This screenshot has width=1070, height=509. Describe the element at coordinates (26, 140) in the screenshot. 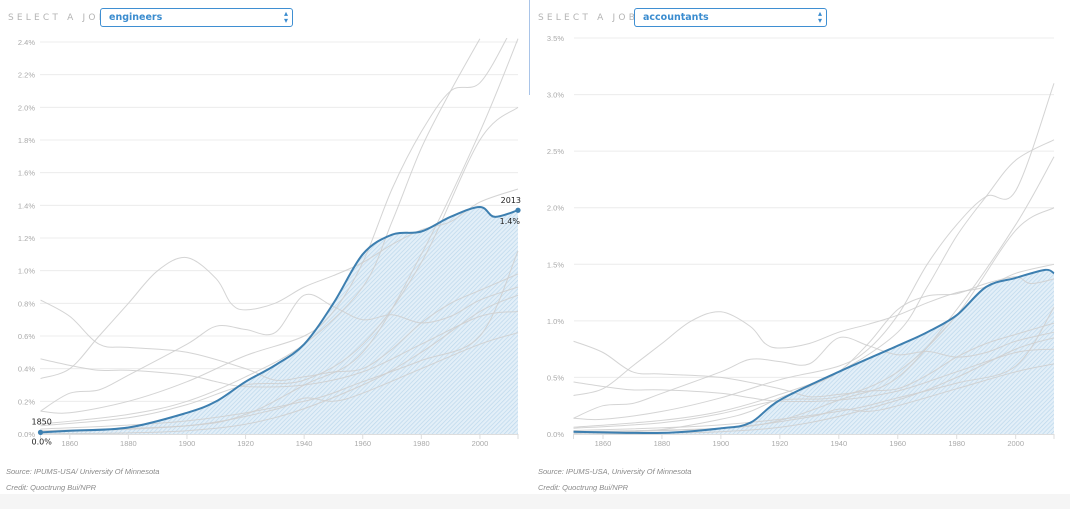

I see `y-tick-label: 1.8%` at that location.